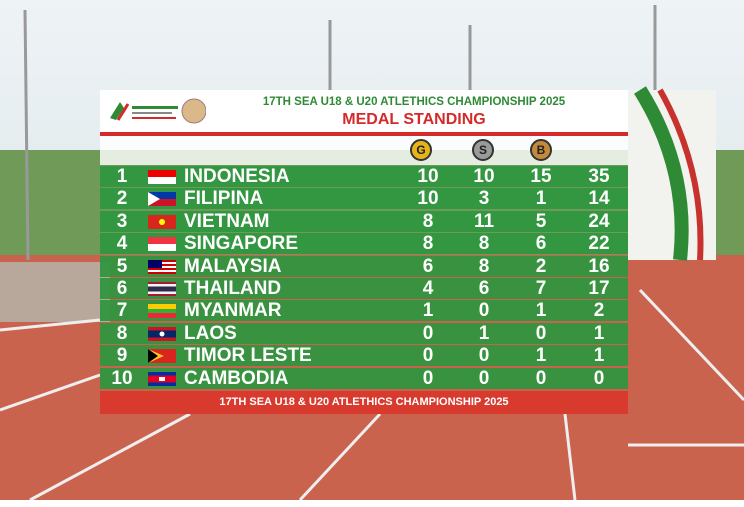 The width and height of the screenshot is (744, 507). I want to click on logo, so click(158, 111).